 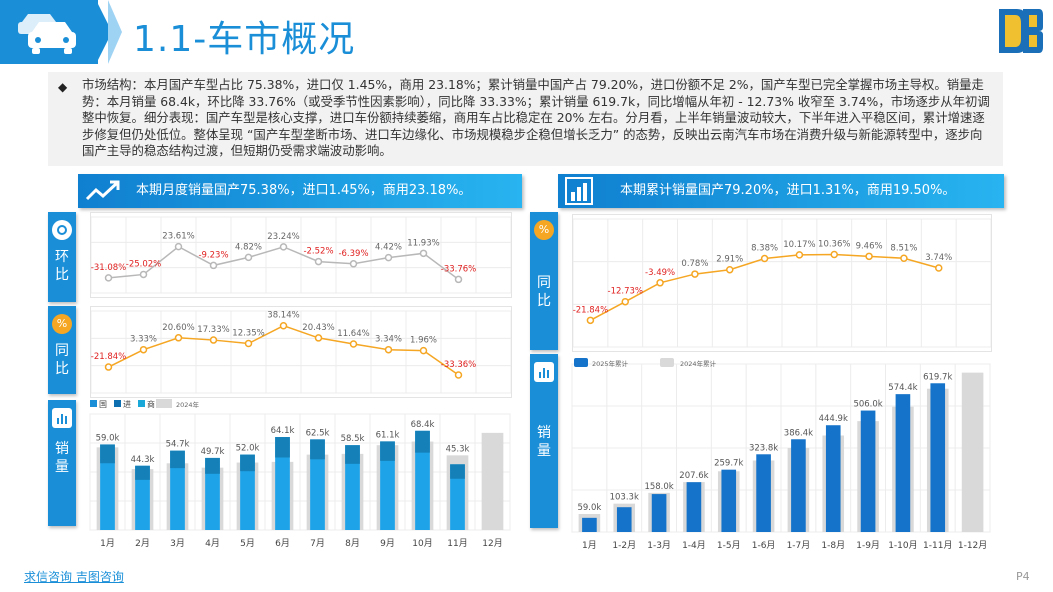 I want to click on data-label: -21.84%, so click(x=590, y=310).